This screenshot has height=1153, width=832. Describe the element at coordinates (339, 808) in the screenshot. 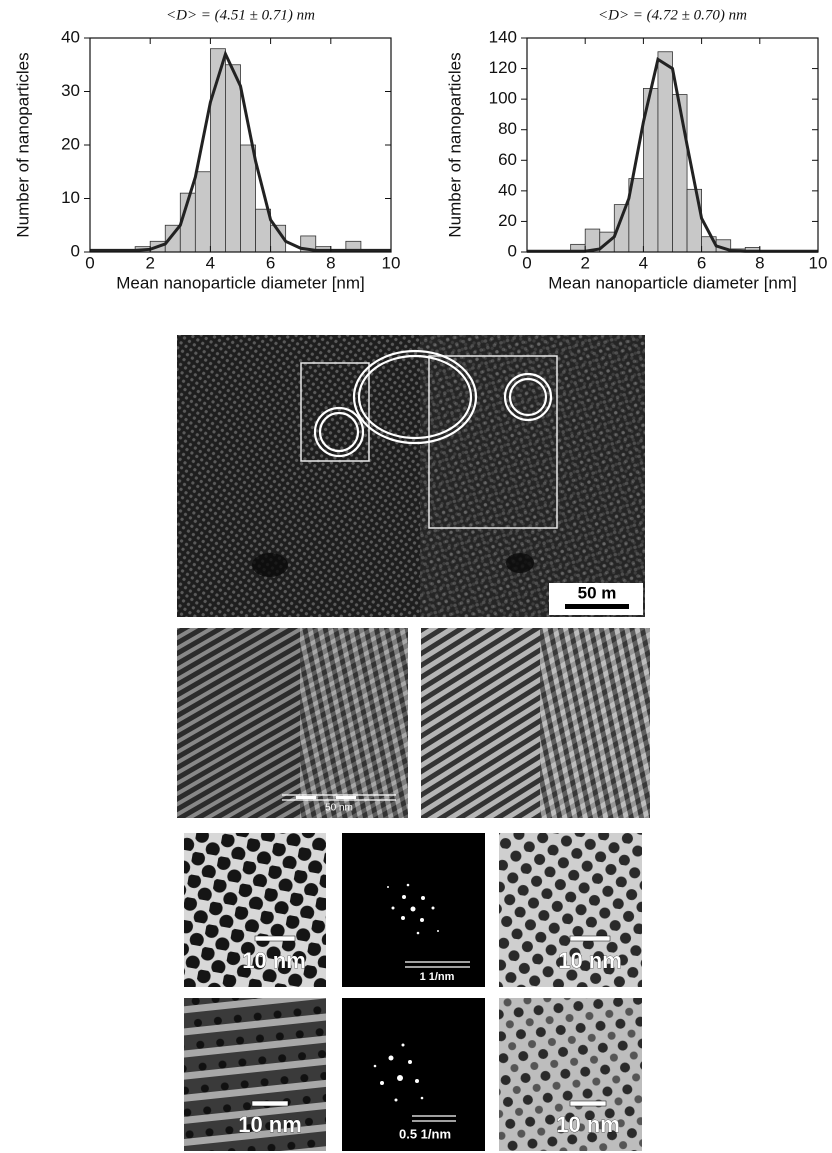

I see `scale-label: 50 nm` at that location.